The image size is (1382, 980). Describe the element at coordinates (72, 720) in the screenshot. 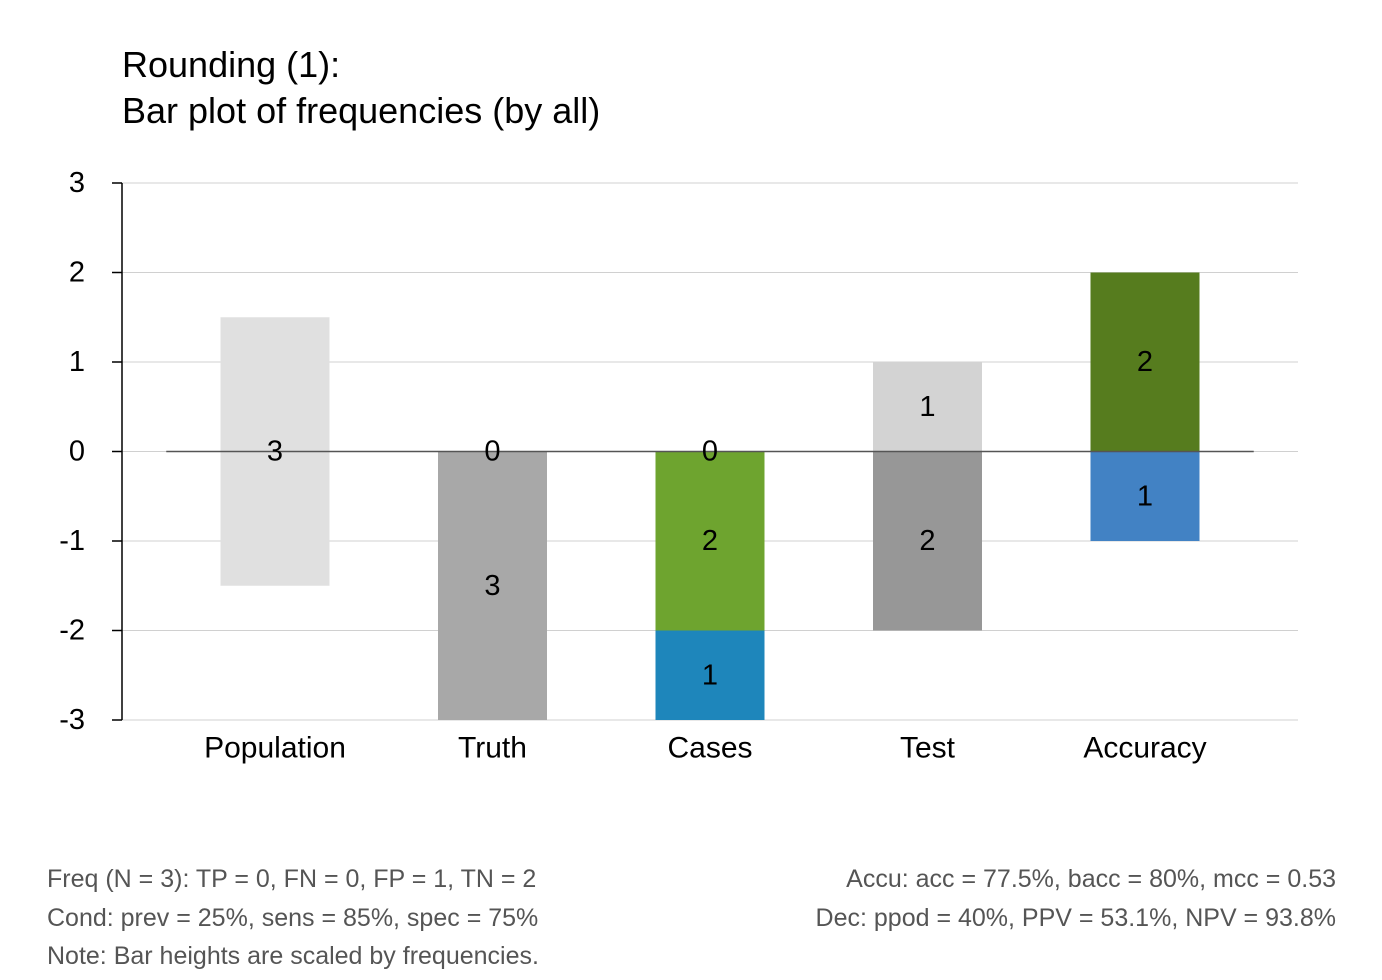

I see `y-tick-label: -3` at that location.